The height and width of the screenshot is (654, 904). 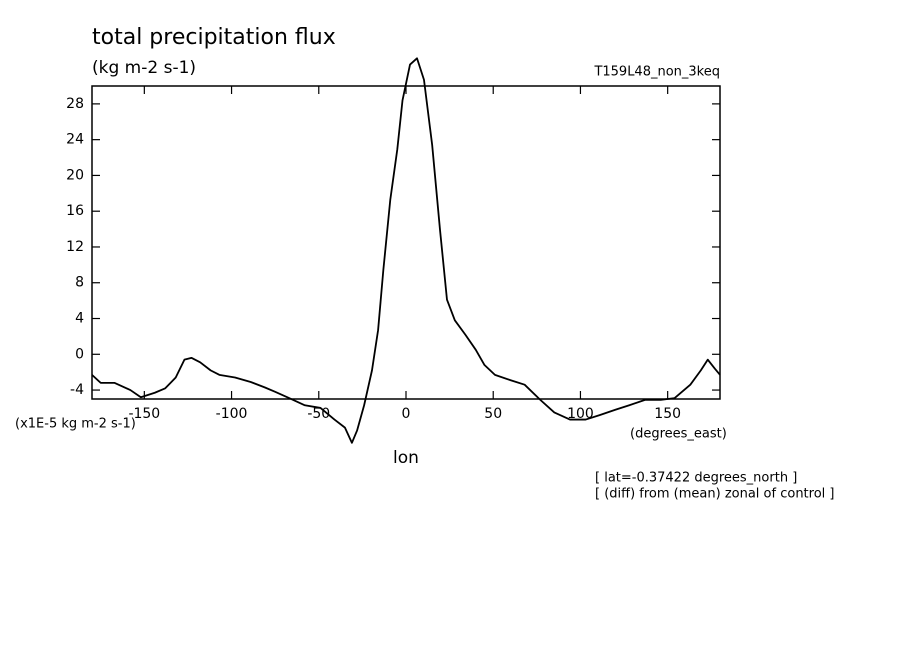 What do you see at coordinates (79, 319) in the screenshot?
I see `y-tick-label: 4` at bounding box center [79, 319].